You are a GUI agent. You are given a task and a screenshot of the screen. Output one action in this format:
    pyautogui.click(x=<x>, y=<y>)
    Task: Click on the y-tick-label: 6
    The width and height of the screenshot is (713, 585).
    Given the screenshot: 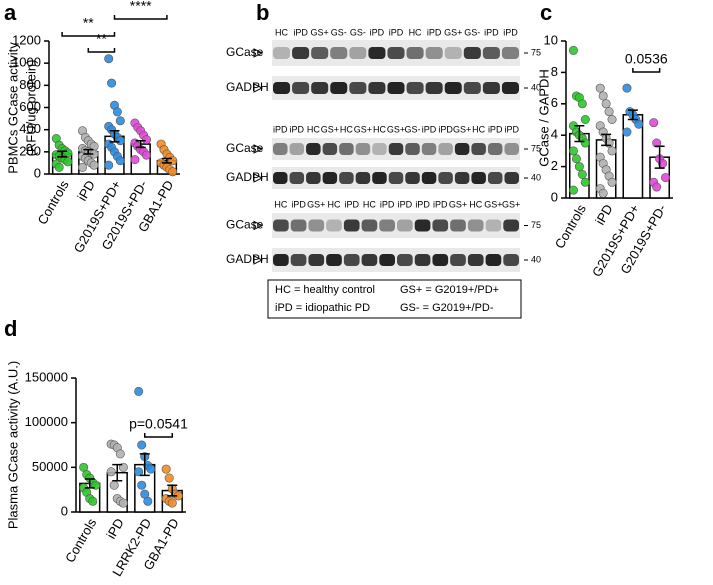 What is the action you would take?
    pyautogui.click(x=554, y=102)
    